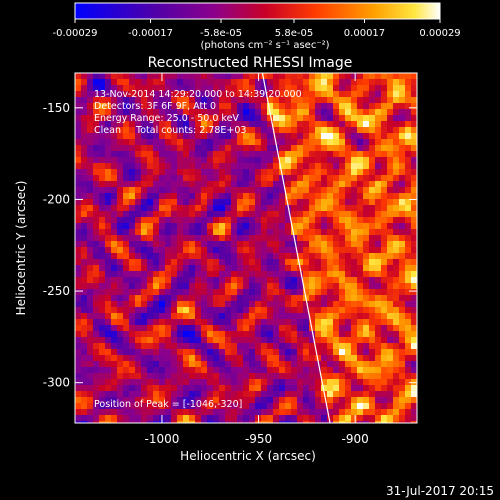 This screenshot has height=500, width=500. What do you see at coordinates (258, 439) in the screenshot?
I see `x-tick-label: -950` at bounding box center [258, 439].